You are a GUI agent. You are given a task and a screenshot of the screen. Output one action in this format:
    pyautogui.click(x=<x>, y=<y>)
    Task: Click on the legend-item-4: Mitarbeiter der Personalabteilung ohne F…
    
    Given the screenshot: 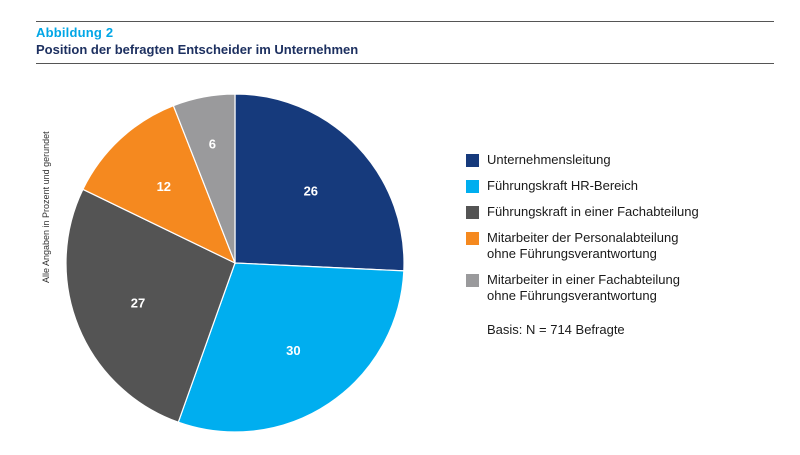 What is the action you would take?
    pyautogui.click(x=626, y=246)
    